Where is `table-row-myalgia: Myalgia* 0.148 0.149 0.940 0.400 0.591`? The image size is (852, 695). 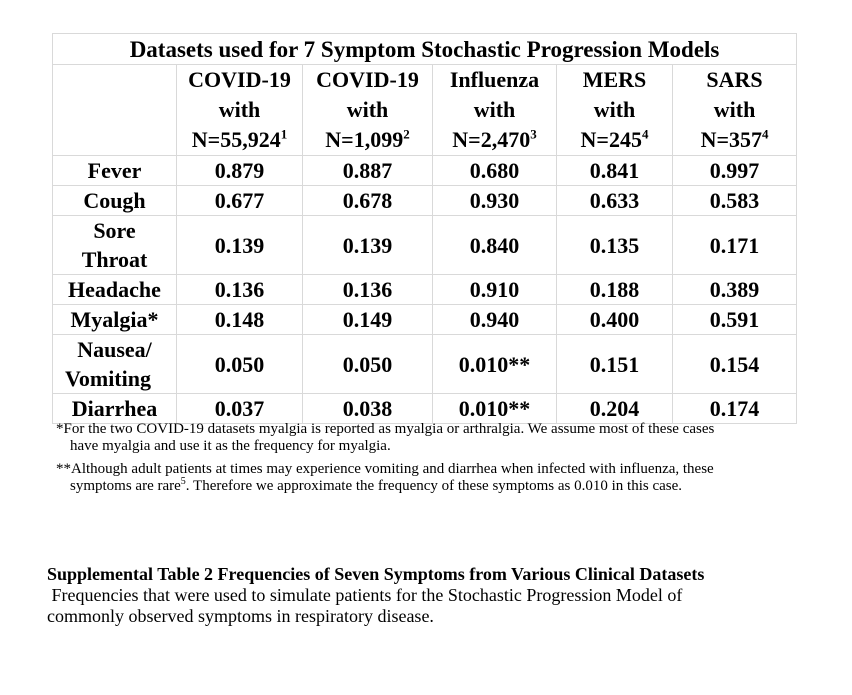
table-row-myalgia: Myalgia* 0.148 0.149 0.940 0.400 0.591 is located at coordinates (425, 319).